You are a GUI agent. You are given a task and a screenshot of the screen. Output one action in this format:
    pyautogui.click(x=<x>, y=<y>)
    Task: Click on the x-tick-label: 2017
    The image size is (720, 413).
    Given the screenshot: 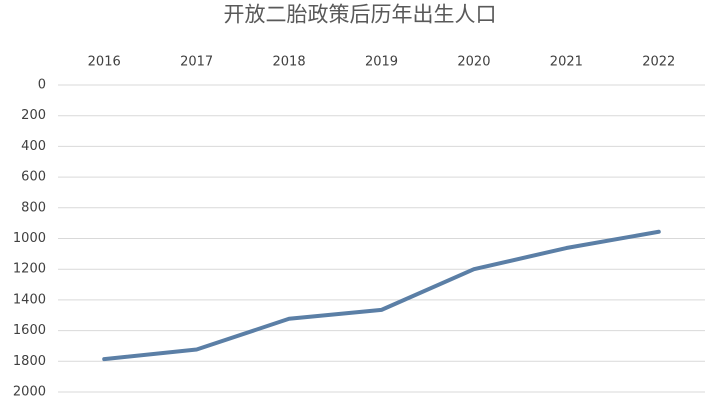 What is the action you would take?
    pyautogui.click(x=196, y=62)
    